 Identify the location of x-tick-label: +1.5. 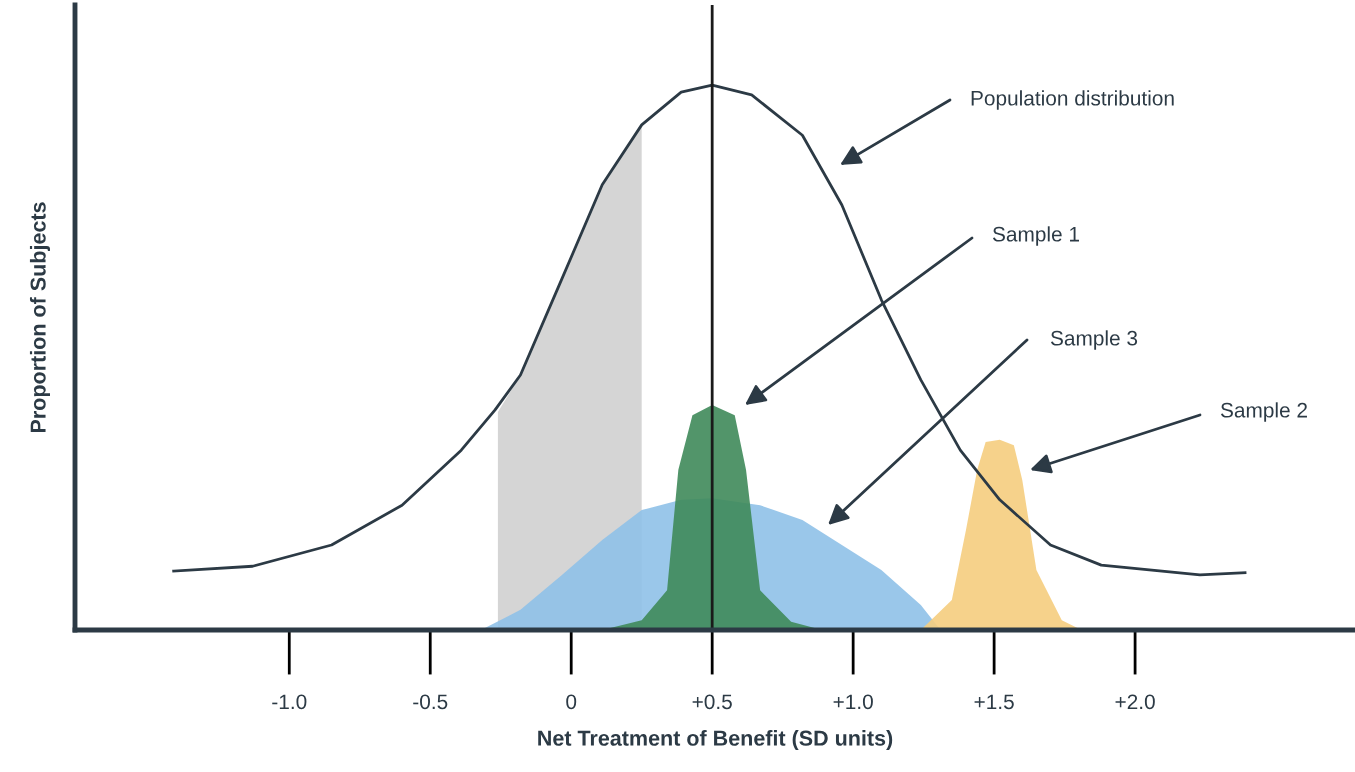
(994, 702).